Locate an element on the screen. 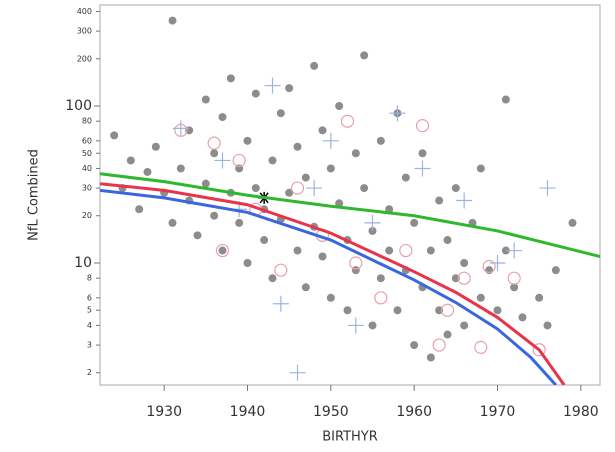 The image size is (615, 452). y-tick-label: 6 is located at coordinates (89, 297).